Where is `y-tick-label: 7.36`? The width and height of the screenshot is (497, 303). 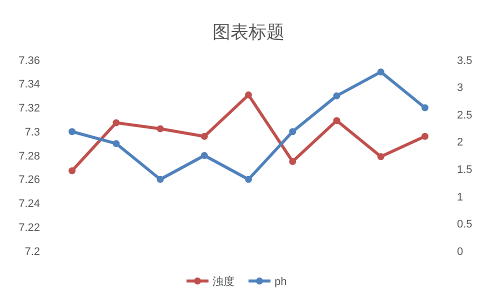 y-tick-label: 7.36 is located at coordinates (29, 60).